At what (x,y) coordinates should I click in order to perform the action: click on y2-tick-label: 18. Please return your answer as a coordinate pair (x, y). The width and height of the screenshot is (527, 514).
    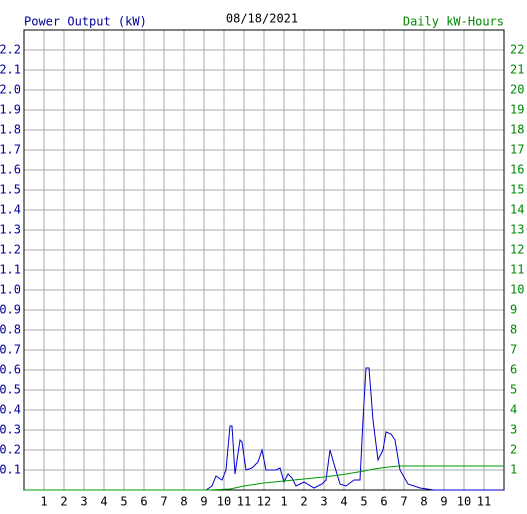
    Looking at the image, I should click on (517, 130).